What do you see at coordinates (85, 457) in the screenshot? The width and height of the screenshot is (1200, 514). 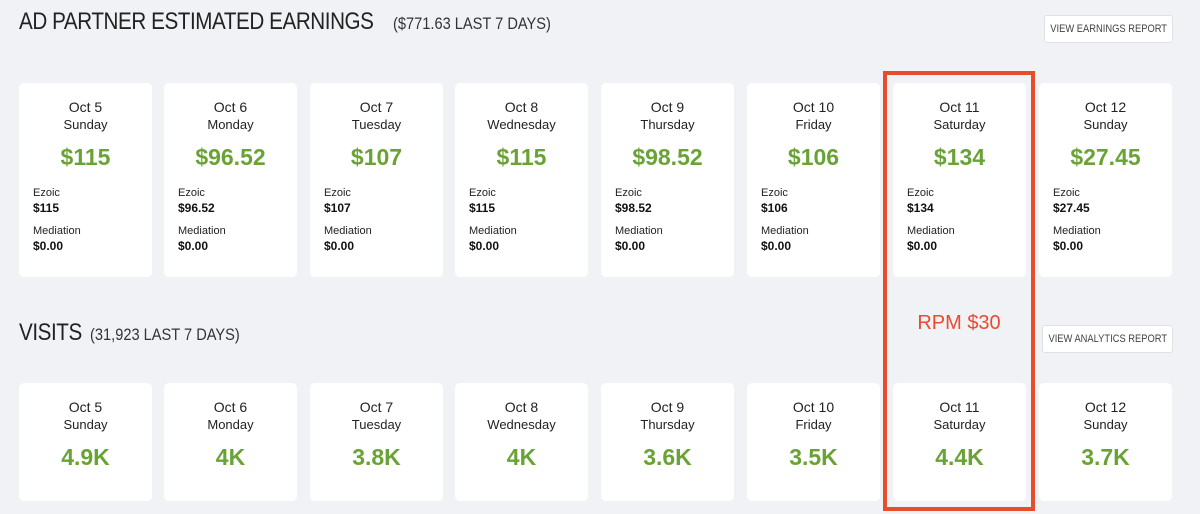 I see `card-visits: 4.9K` at bounding box center [85, 457].